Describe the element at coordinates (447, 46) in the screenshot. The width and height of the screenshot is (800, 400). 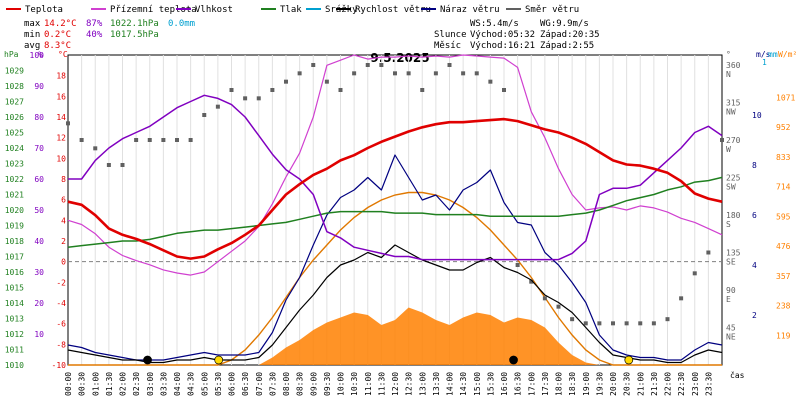
I see `moon-label: Měsíc` at that location.